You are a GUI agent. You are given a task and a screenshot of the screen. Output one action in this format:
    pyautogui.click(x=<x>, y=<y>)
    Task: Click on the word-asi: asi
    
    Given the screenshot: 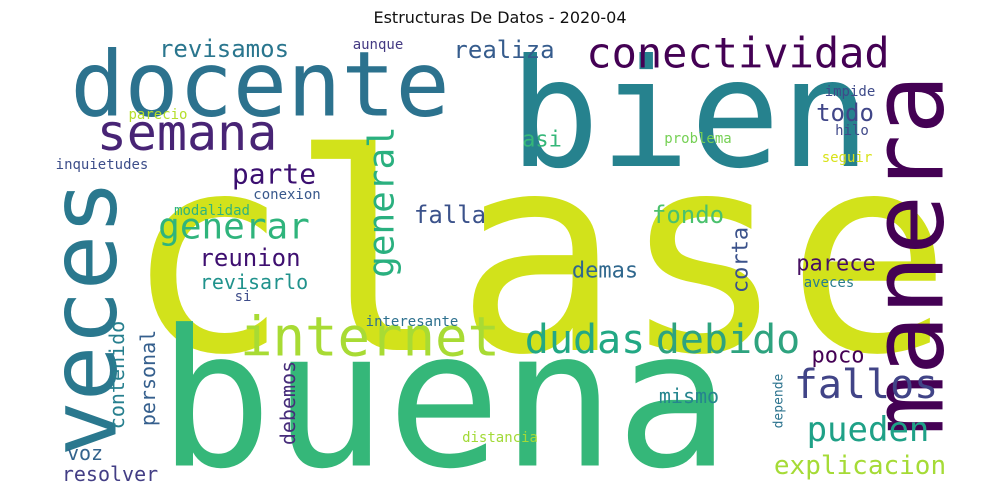 What is the action you would take?
    pyautogui.click(x=542, y=140)
    